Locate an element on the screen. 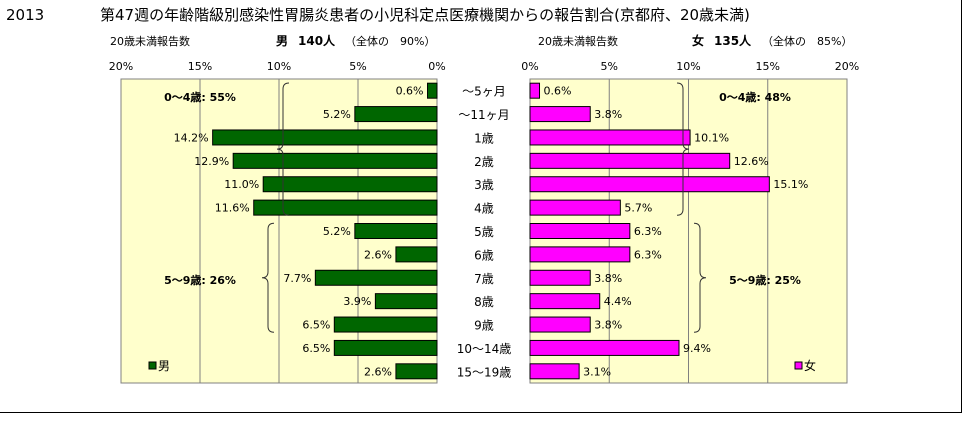 The width and height of the screenshot is (967, 421). year-label: 2013 is located at coordinates (25, 15).